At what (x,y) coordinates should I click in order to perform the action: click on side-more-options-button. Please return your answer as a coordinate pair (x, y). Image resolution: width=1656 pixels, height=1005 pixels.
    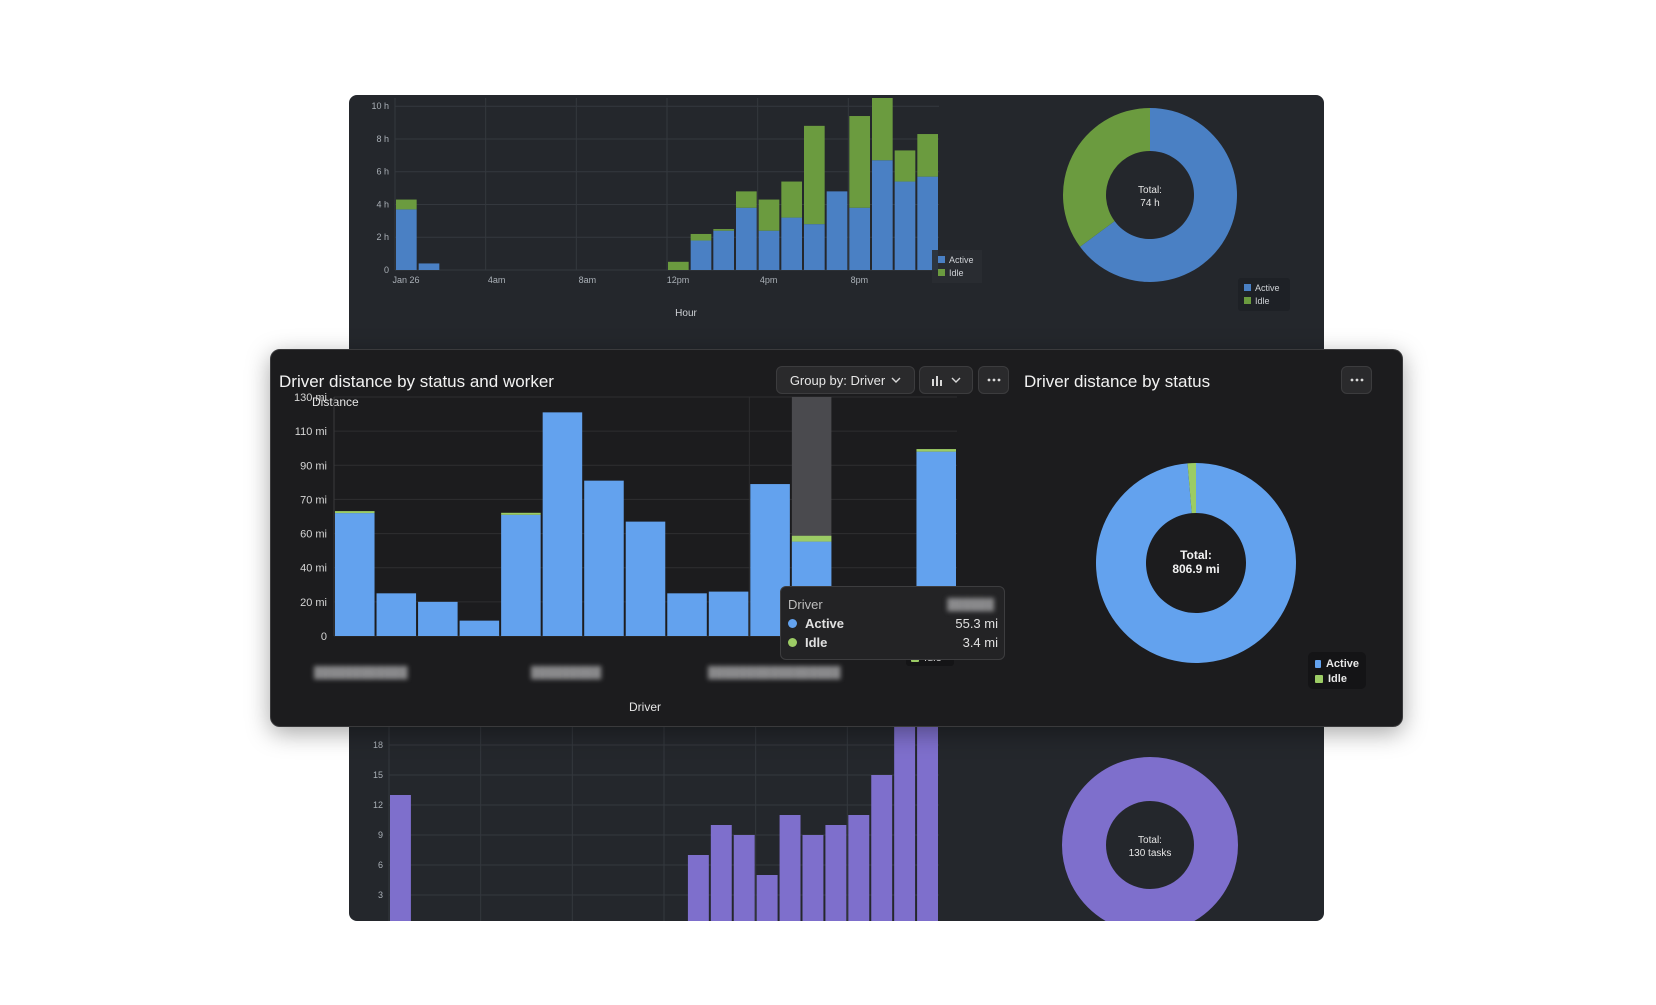
    Looking at the image, I should click on (1356, 380).